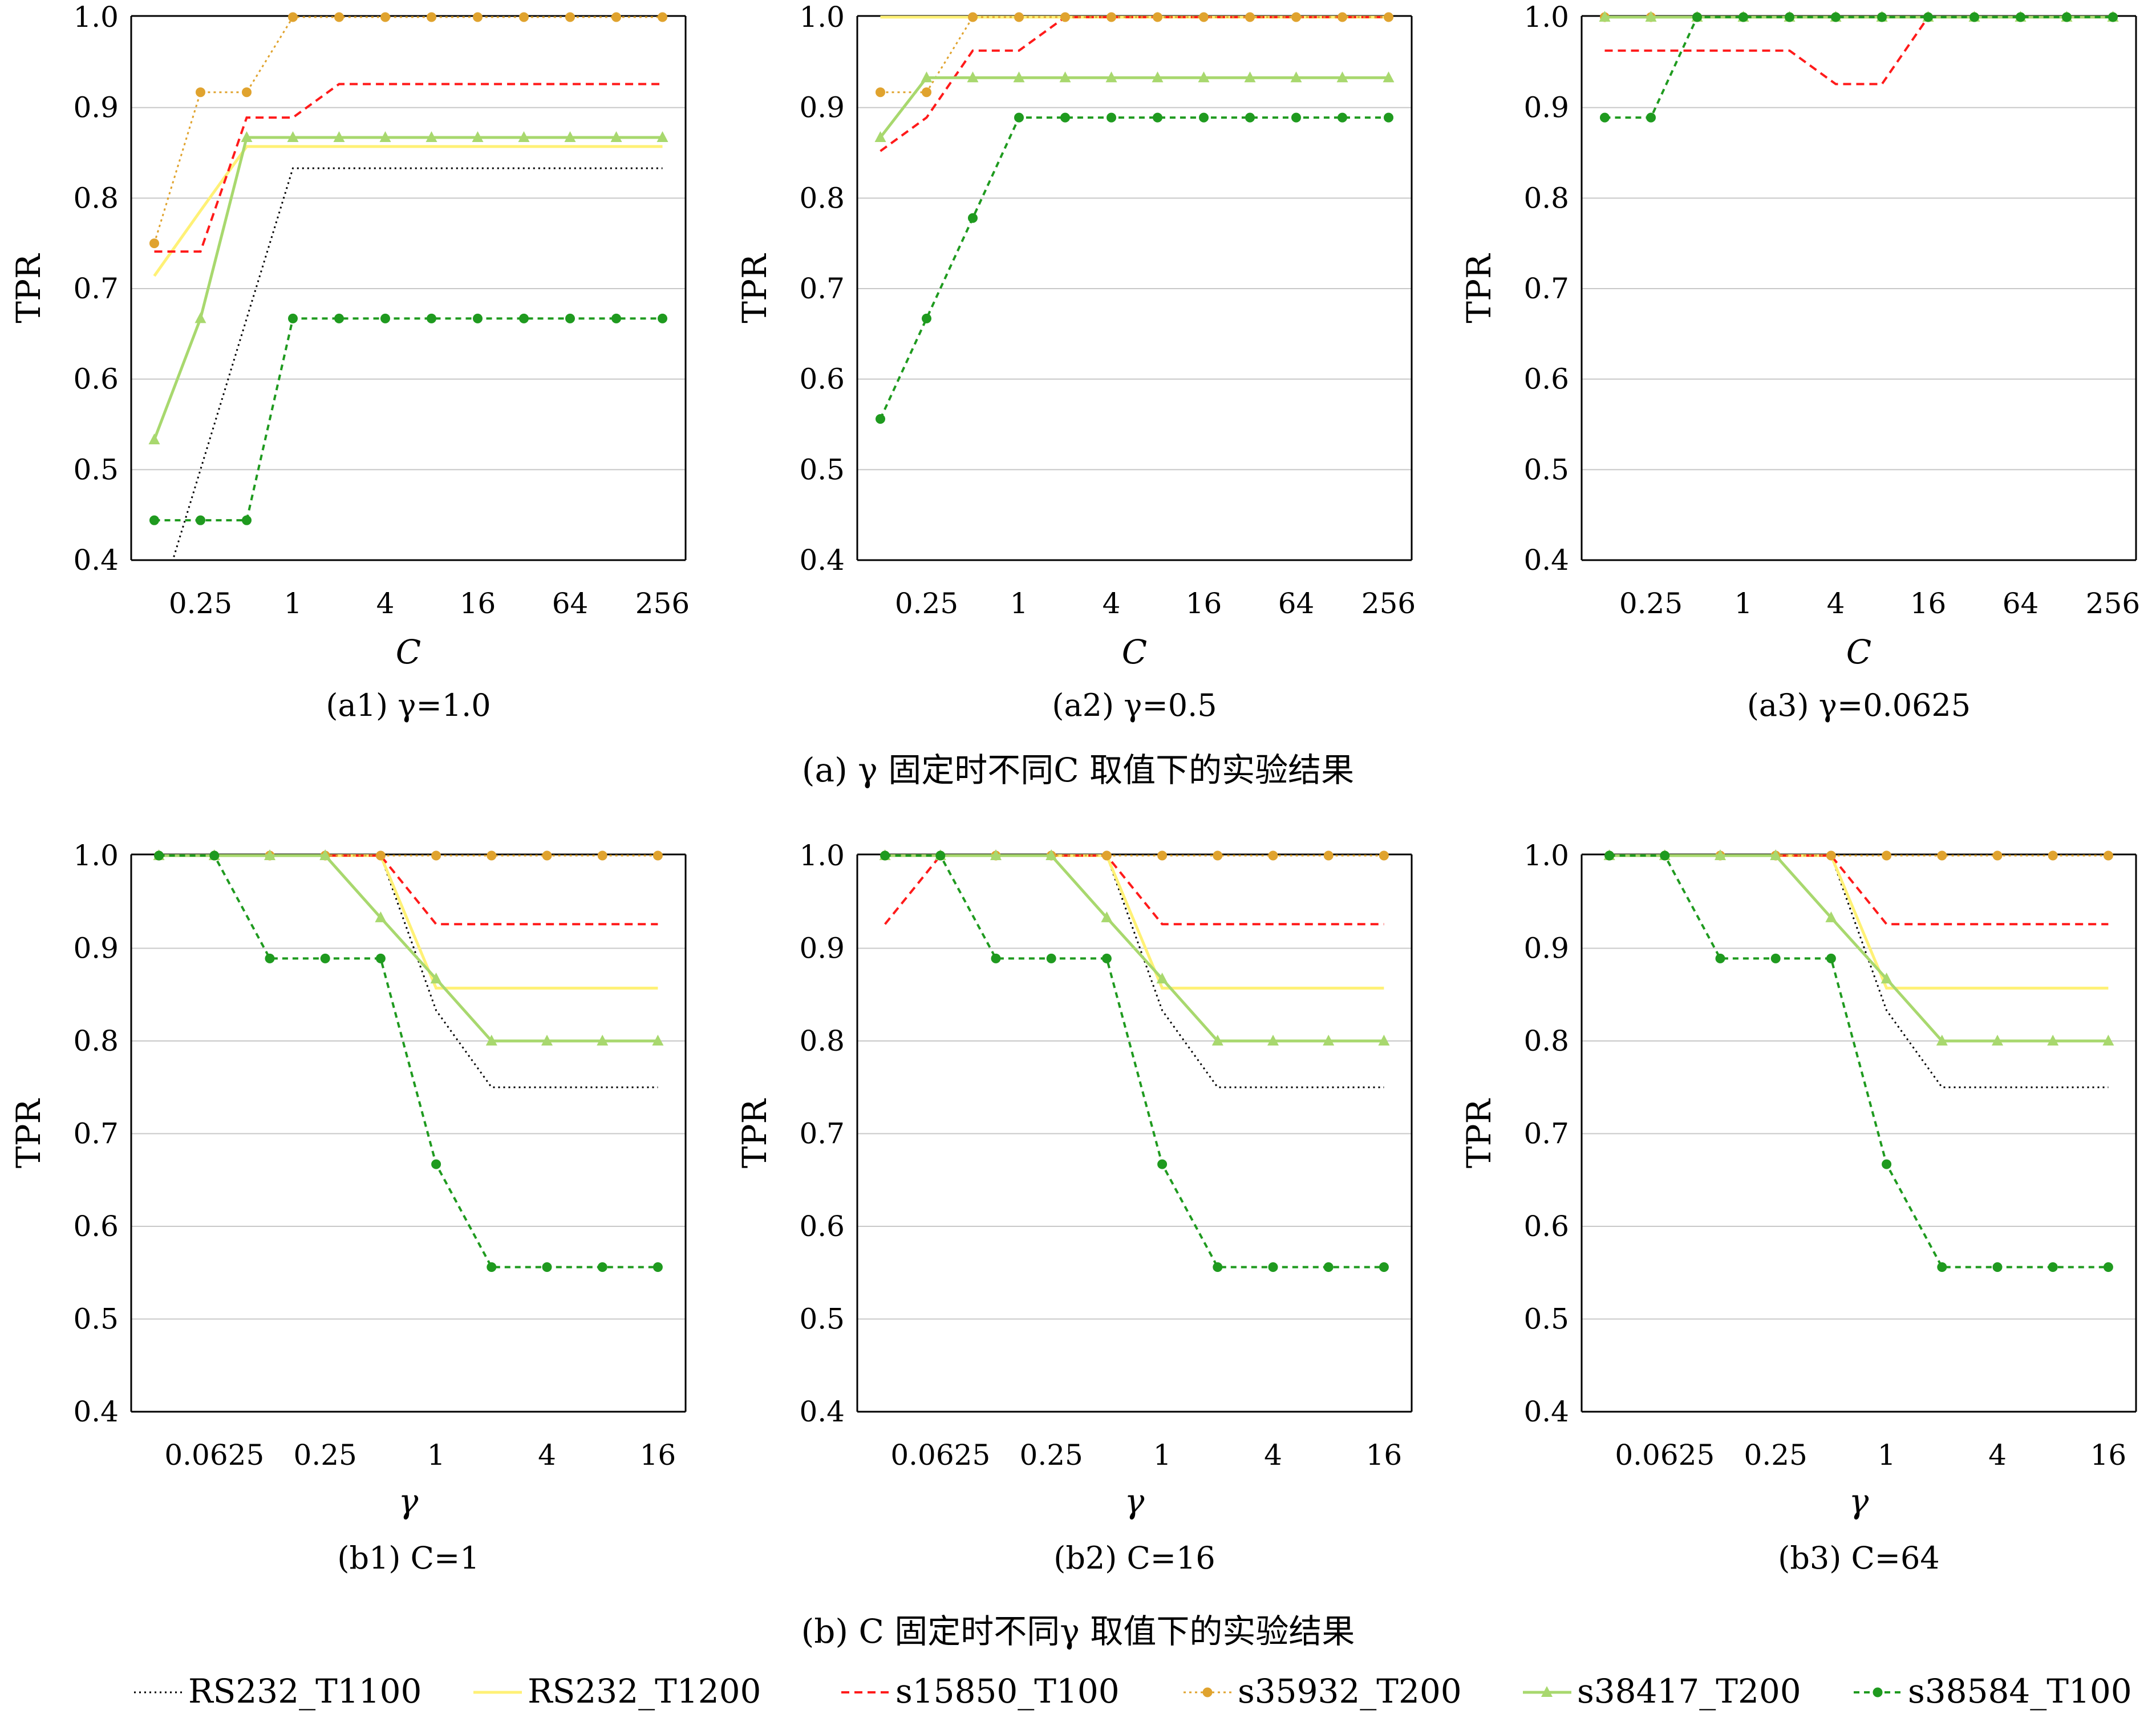 Image resolution: width=2156 pixels, height=1722 pixels. I want to click on series-line-s38417_T200, so click(1859, 948).